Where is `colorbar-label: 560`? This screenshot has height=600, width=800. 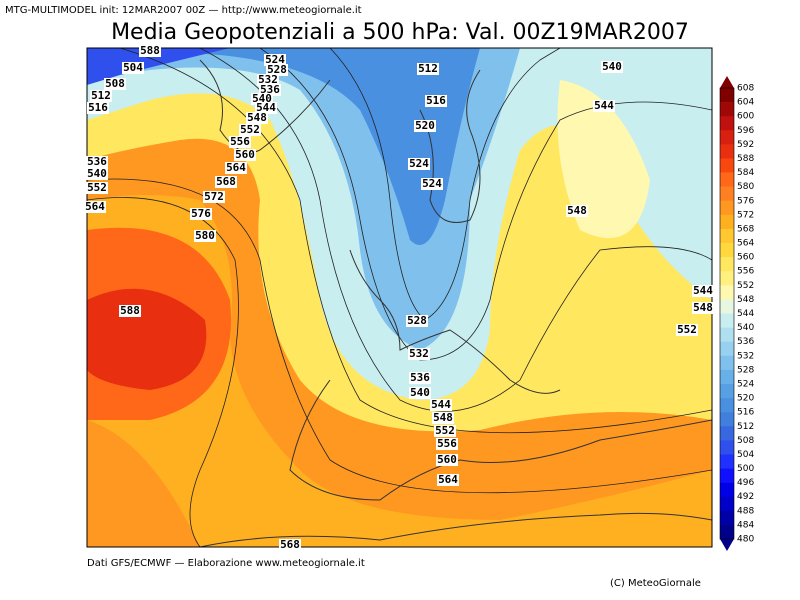 colorbar-label: 560 is located at coordinates (745, 258).